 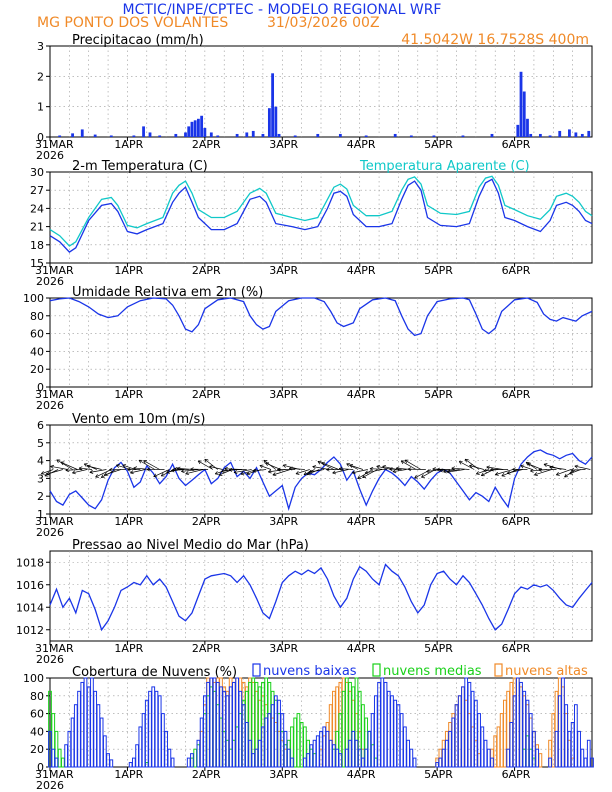 I want to click on y-tick-label: 1014, so click(x=30, y=607).